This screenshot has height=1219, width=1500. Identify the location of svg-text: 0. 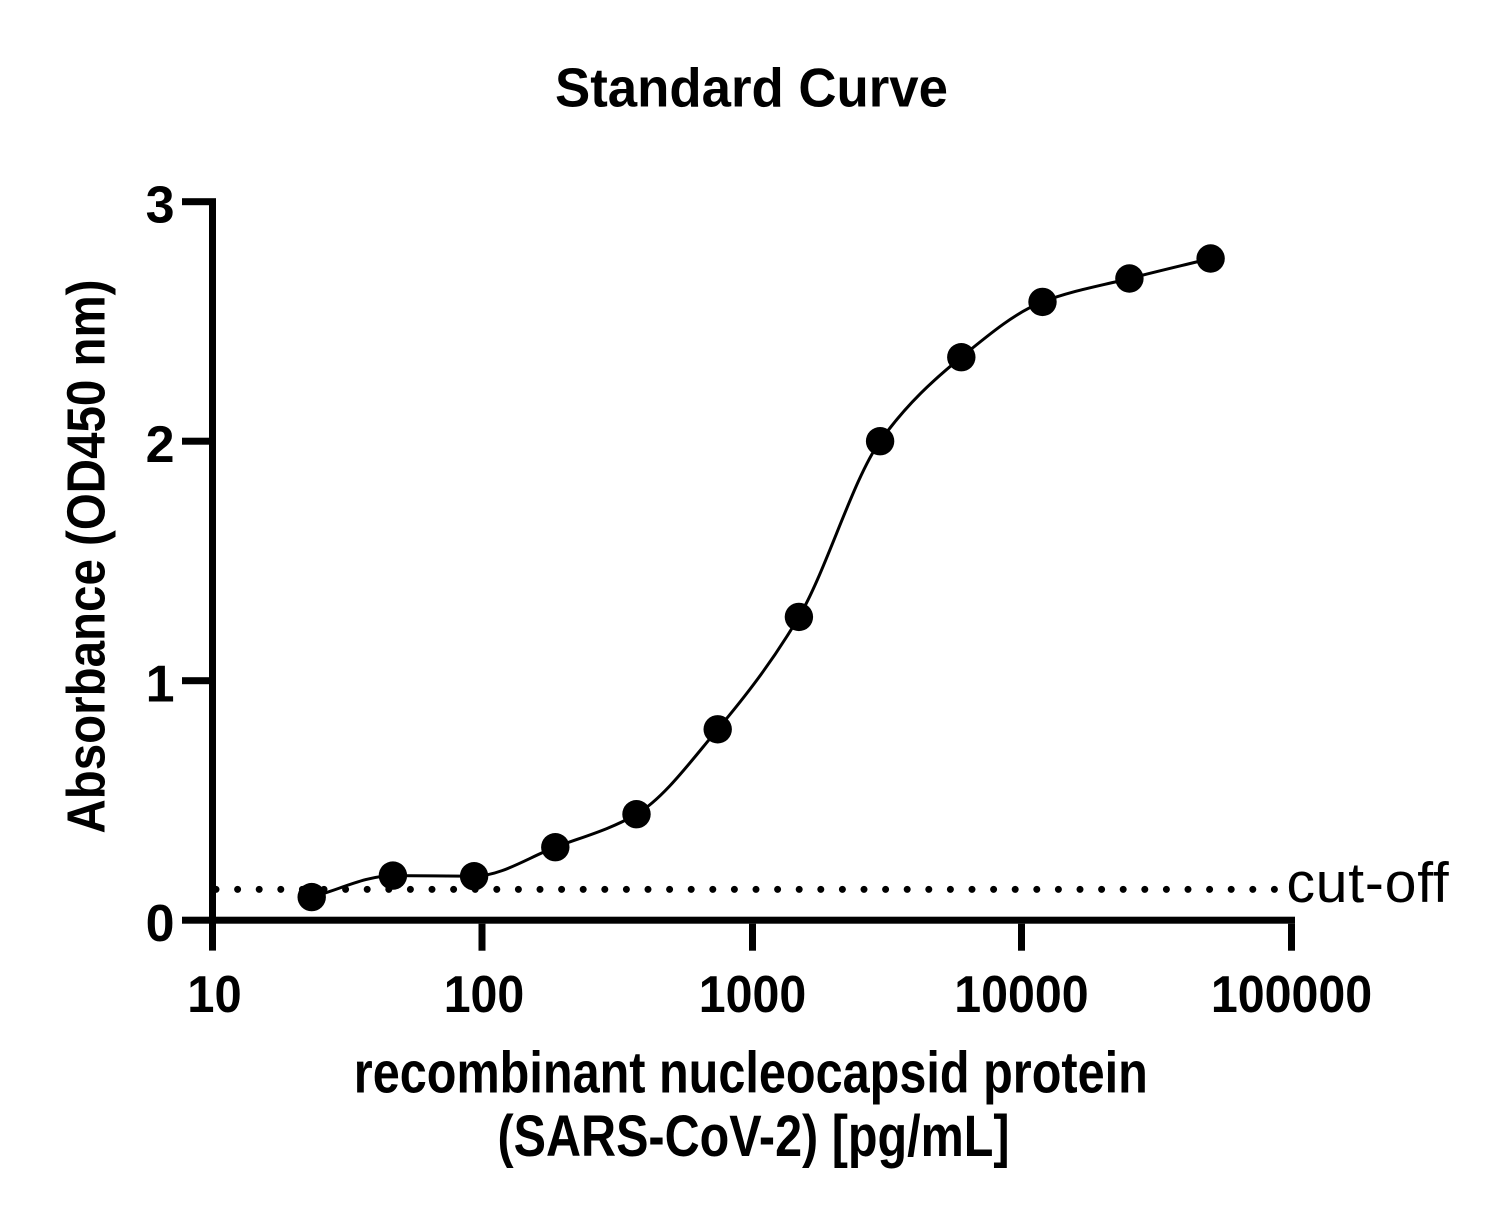
(160, 924).